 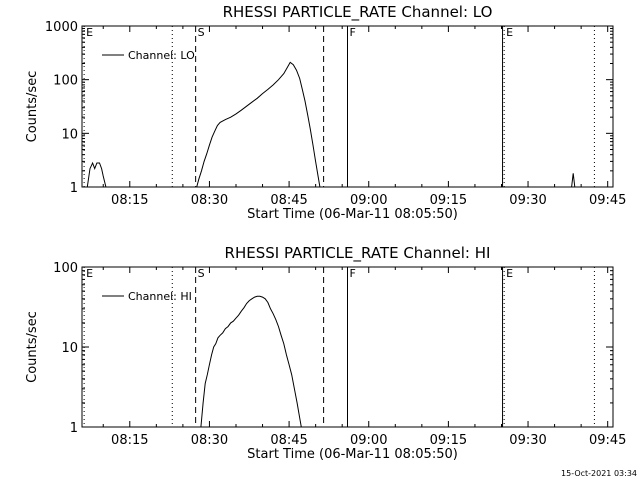 What do you see at coordinates (61, 27) in the screenshot?
I see `y-tick-label: 1000` at bounding box center [61, 27].